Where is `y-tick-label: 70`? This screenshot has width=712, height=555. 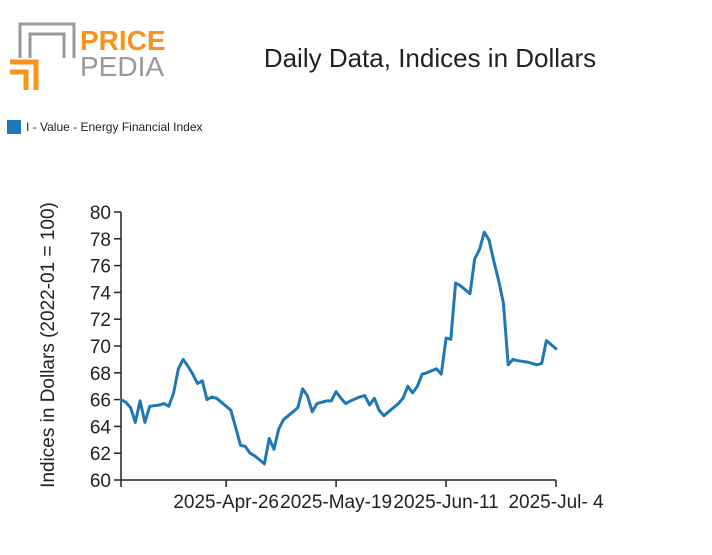 y-tick-label: 70 is located at coordinates (100, 347).